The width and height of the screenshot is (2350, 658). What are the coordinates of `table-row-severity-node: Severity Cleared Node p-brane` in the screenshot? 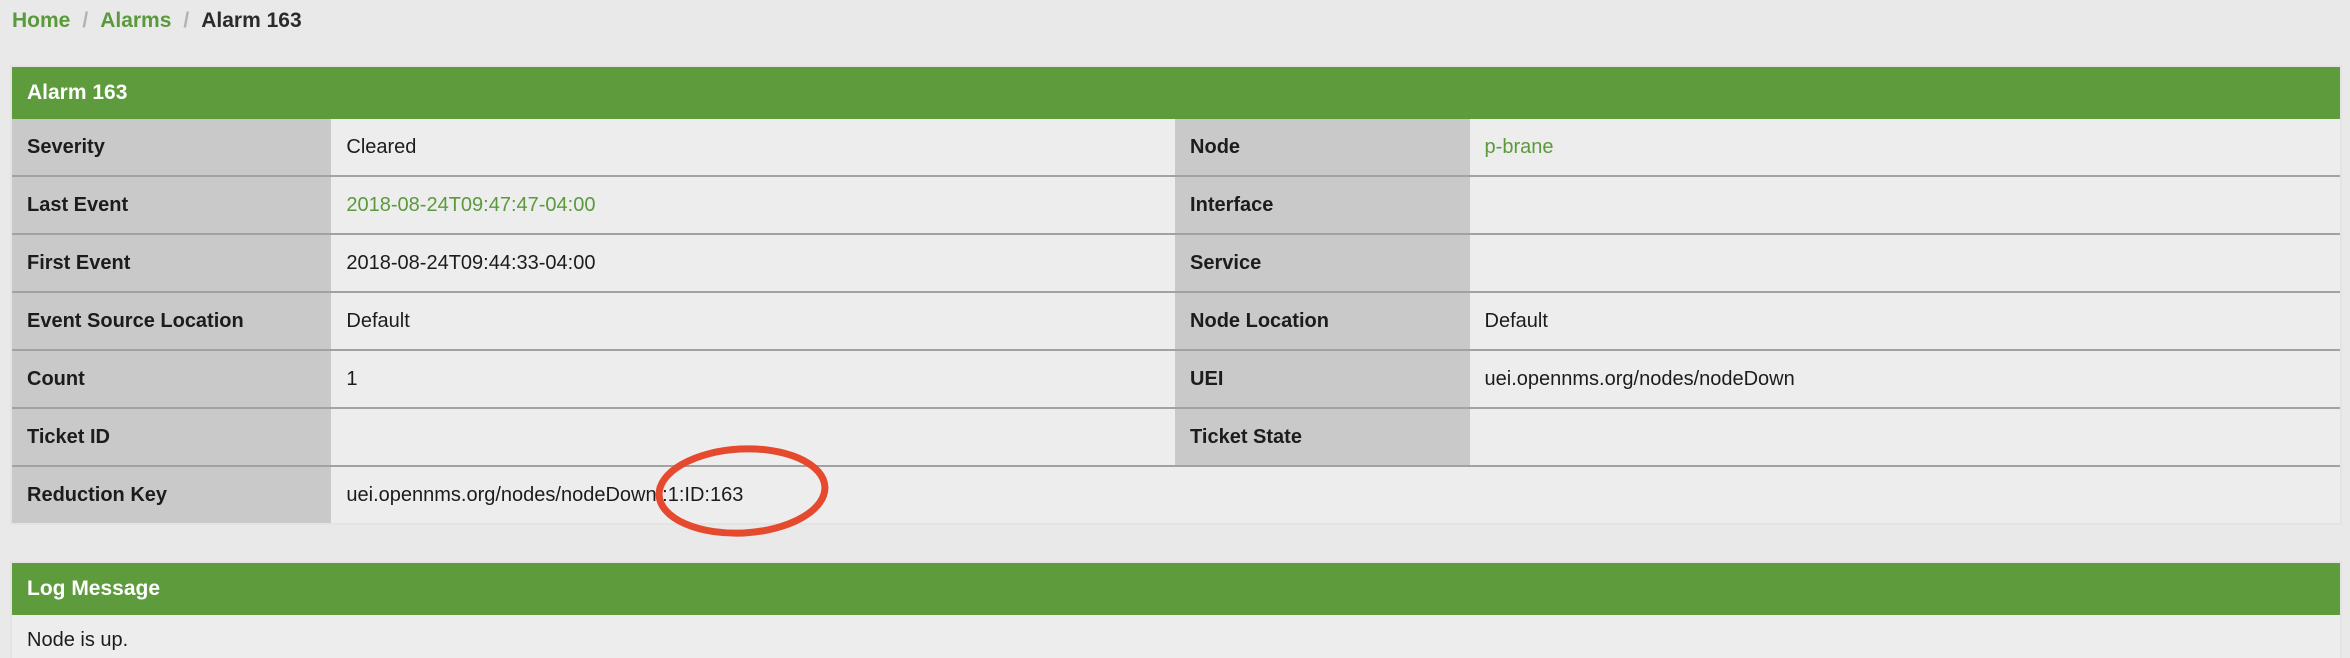 It's located at (1176, 148).